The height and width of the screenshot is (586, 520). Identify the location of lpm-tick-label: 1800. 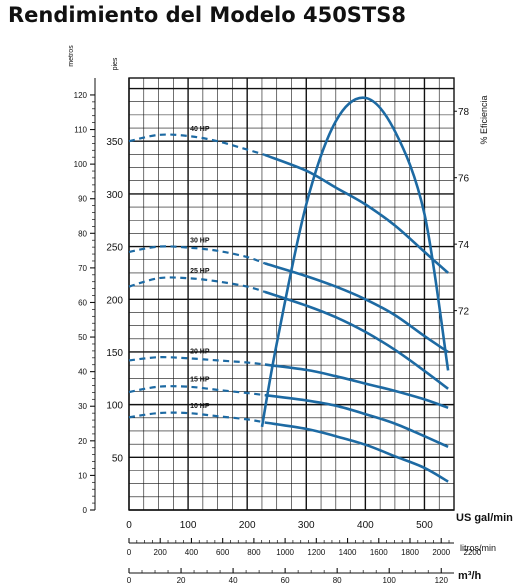
(410, 552).